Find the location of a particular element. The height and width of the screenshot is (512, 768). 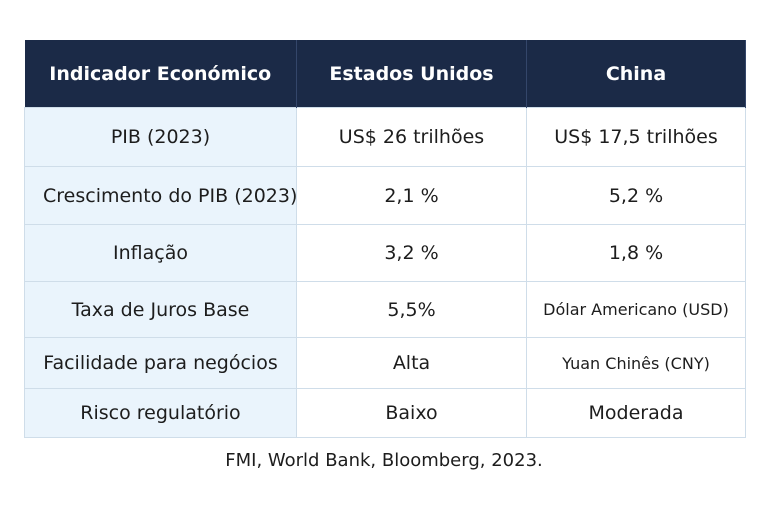

row-label: Crescimento do PIB (2023) is located at coordinates (160, 195).